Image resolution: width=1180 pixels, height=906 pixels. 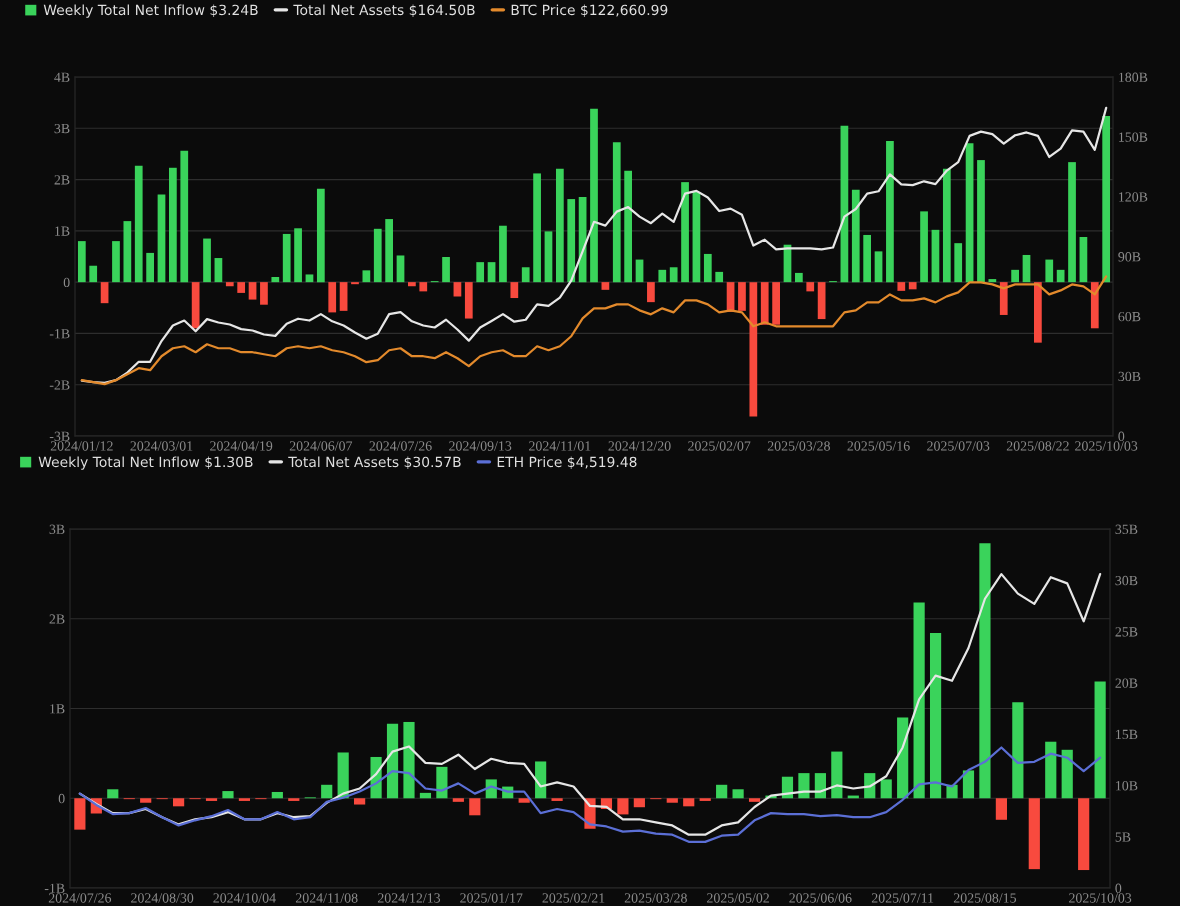 What do you see at coordinates (374, 462) in the screenshot?
I see `legend-label: Total Net Assets $30.57B` at bounding box center [374, 462].